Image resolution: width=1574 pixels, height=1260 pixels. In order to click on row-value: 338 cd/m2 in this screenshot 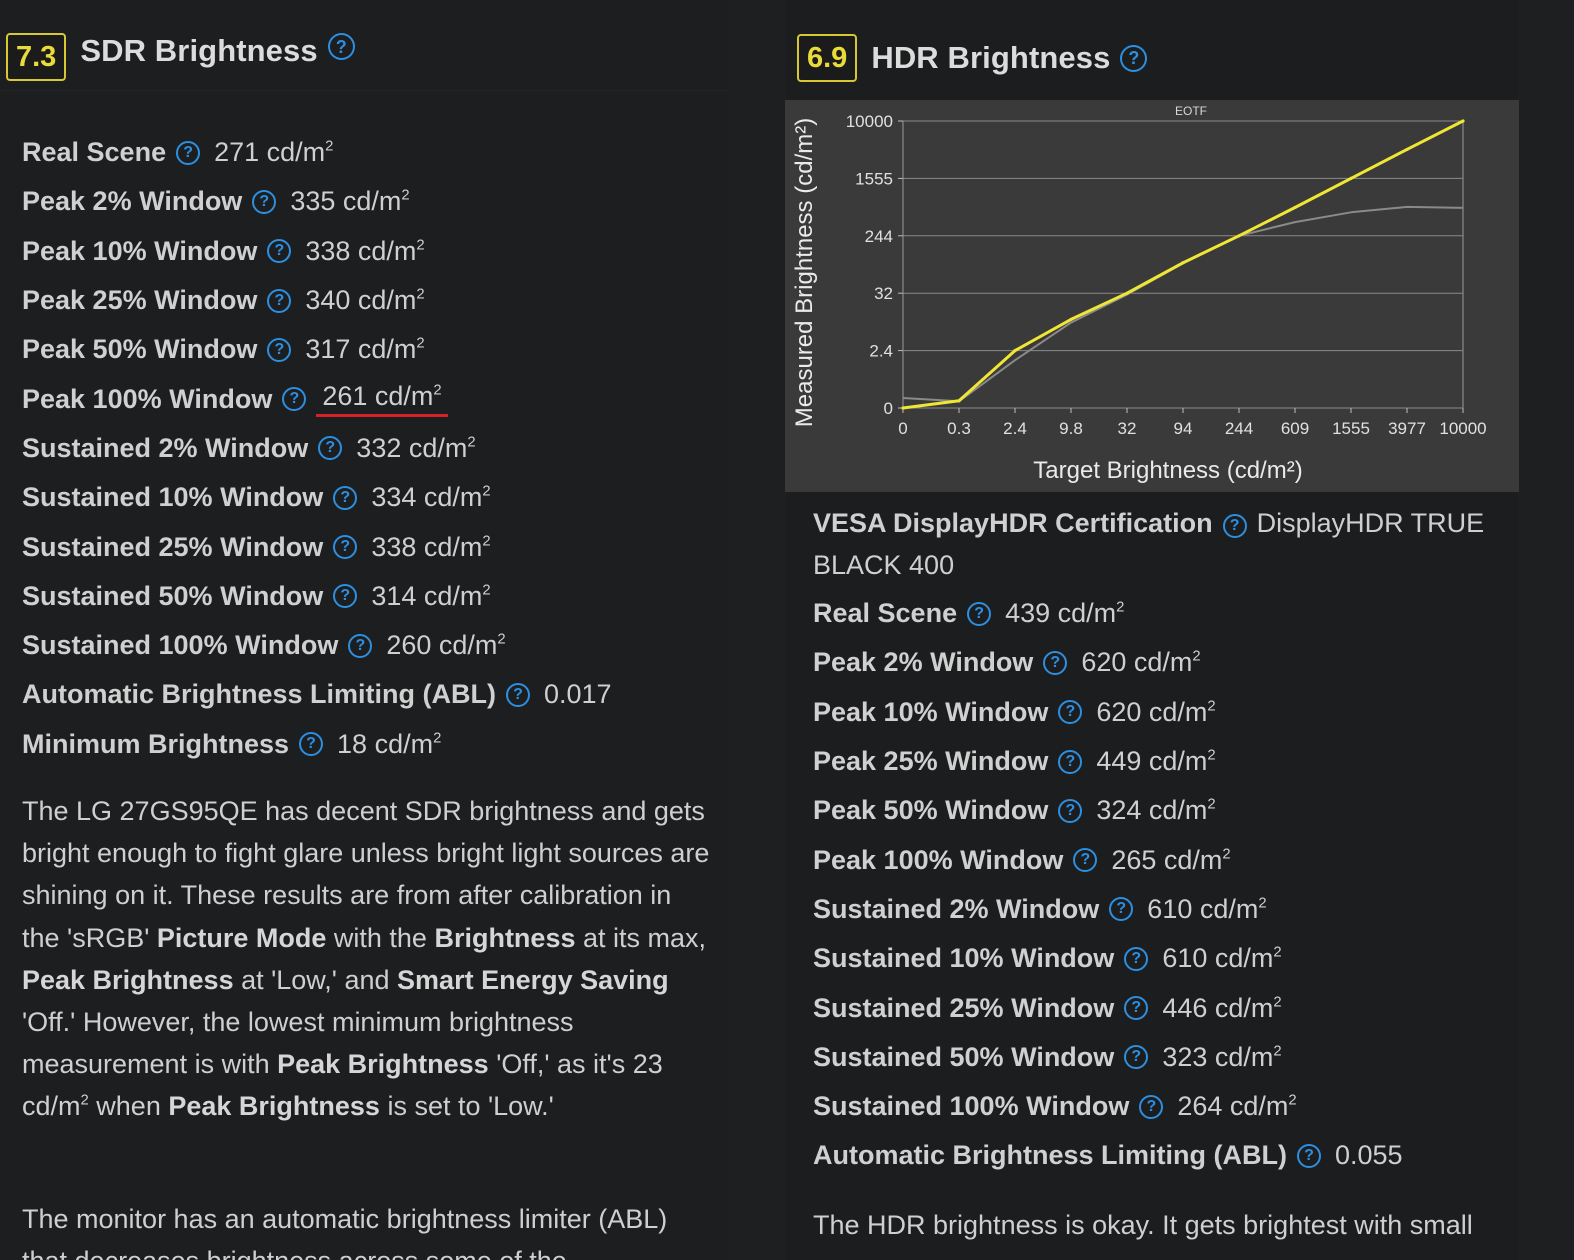, I will do `click(365, 250)`.